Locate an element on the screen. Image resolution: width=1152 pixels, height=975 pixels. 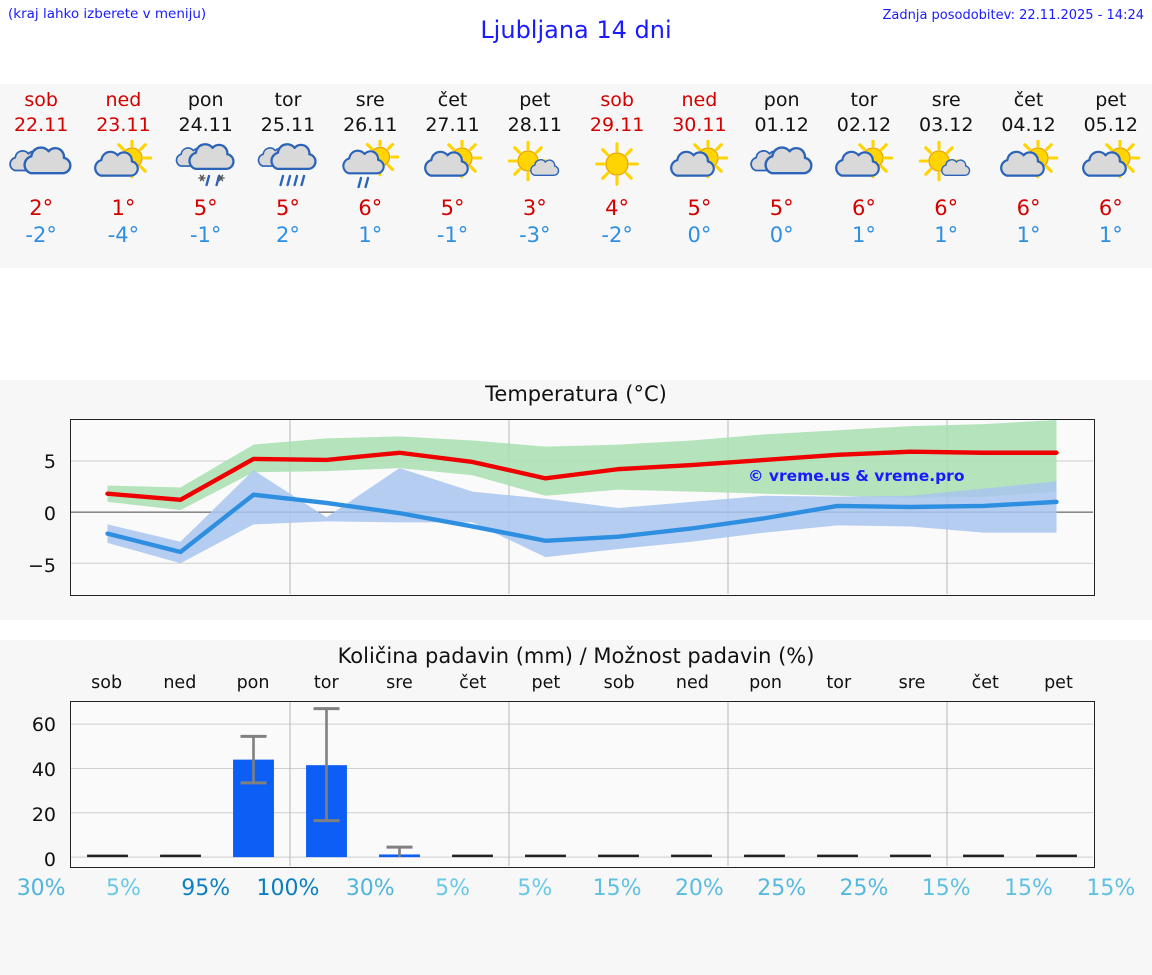
day-column: ned 23.11 1° -4° is located at coordinates (123, 176).